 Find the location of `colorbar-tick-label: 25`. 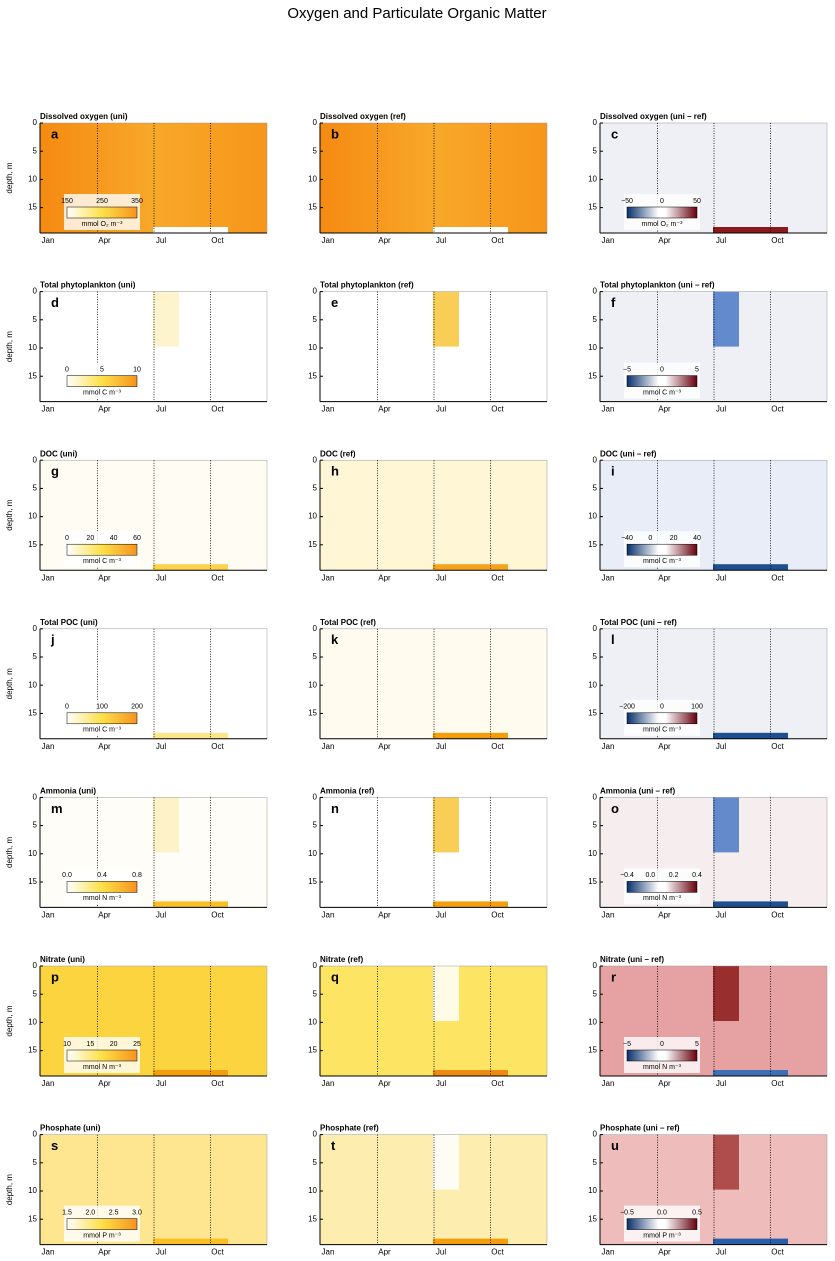

colorbar-tick-label: 25 is located at coordinates (137, 1044).